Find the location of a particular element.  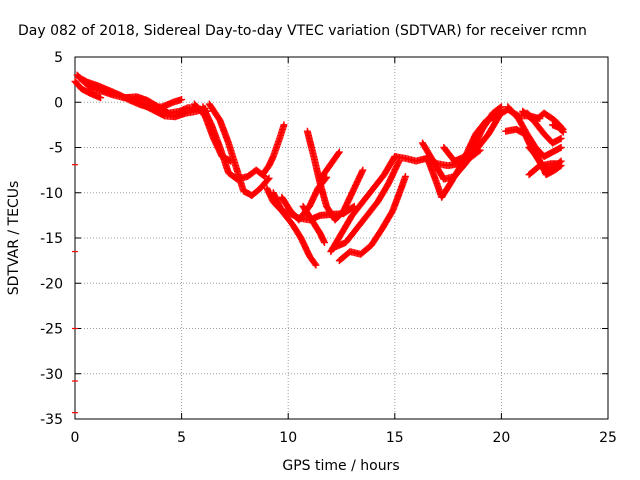

x-tick-label: 15 is located at coordinates (395, 438).